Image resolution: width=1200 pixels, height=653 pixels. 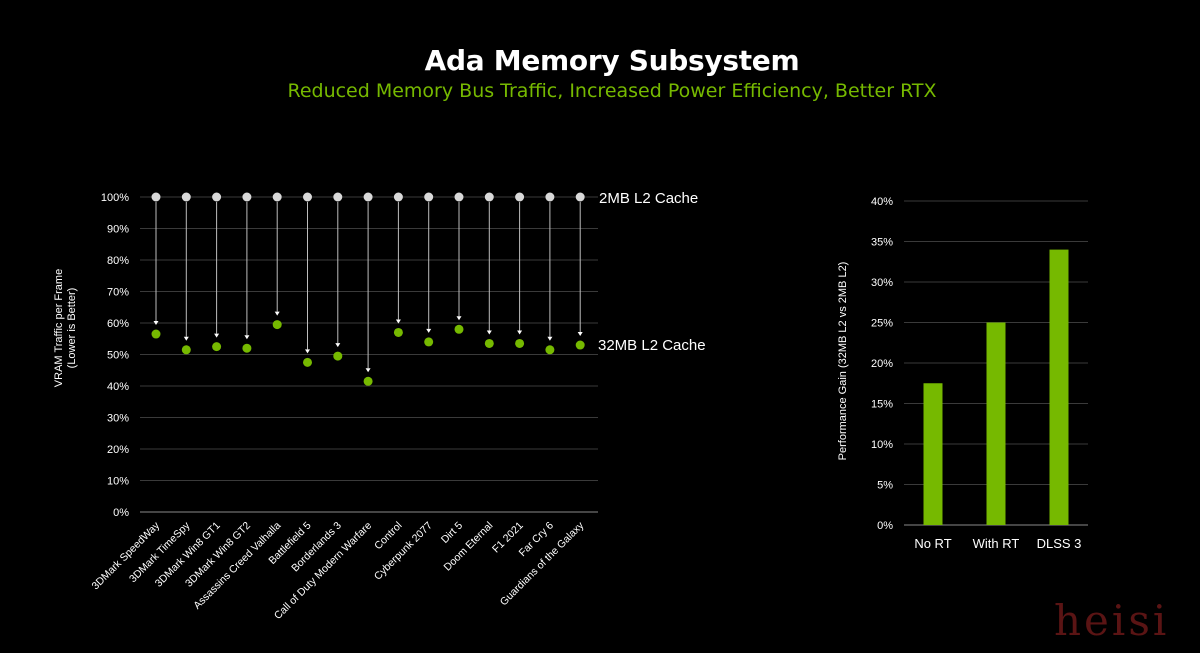 I want to click on bar-category-label: DLSS 3, so click(x=1059, y=543).